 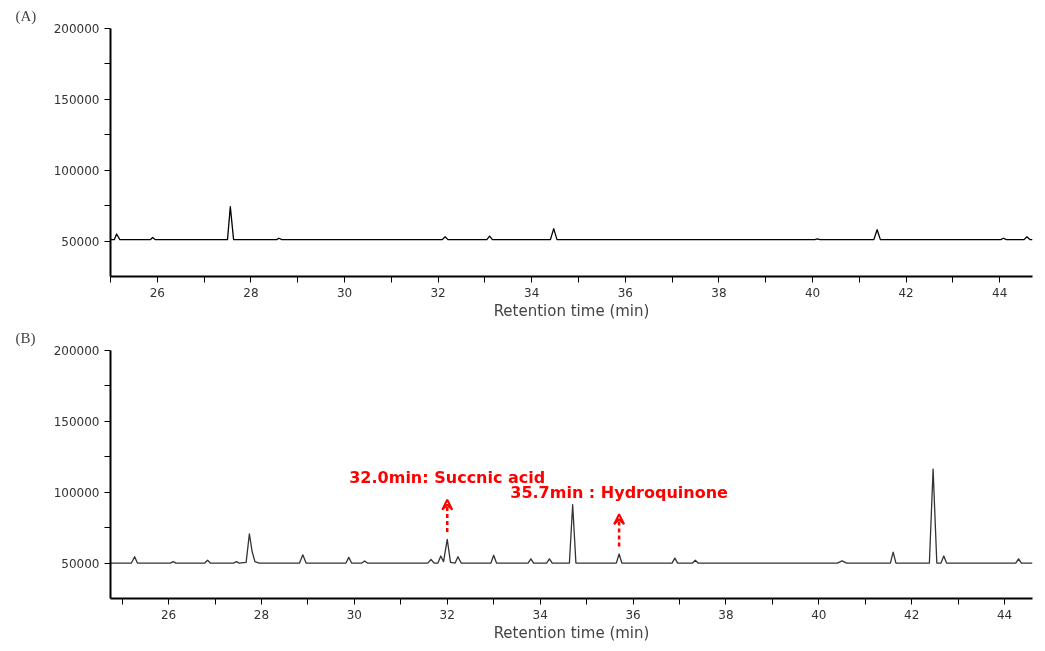 I want to click on chart-title: (A), so click(x=26, y=16).